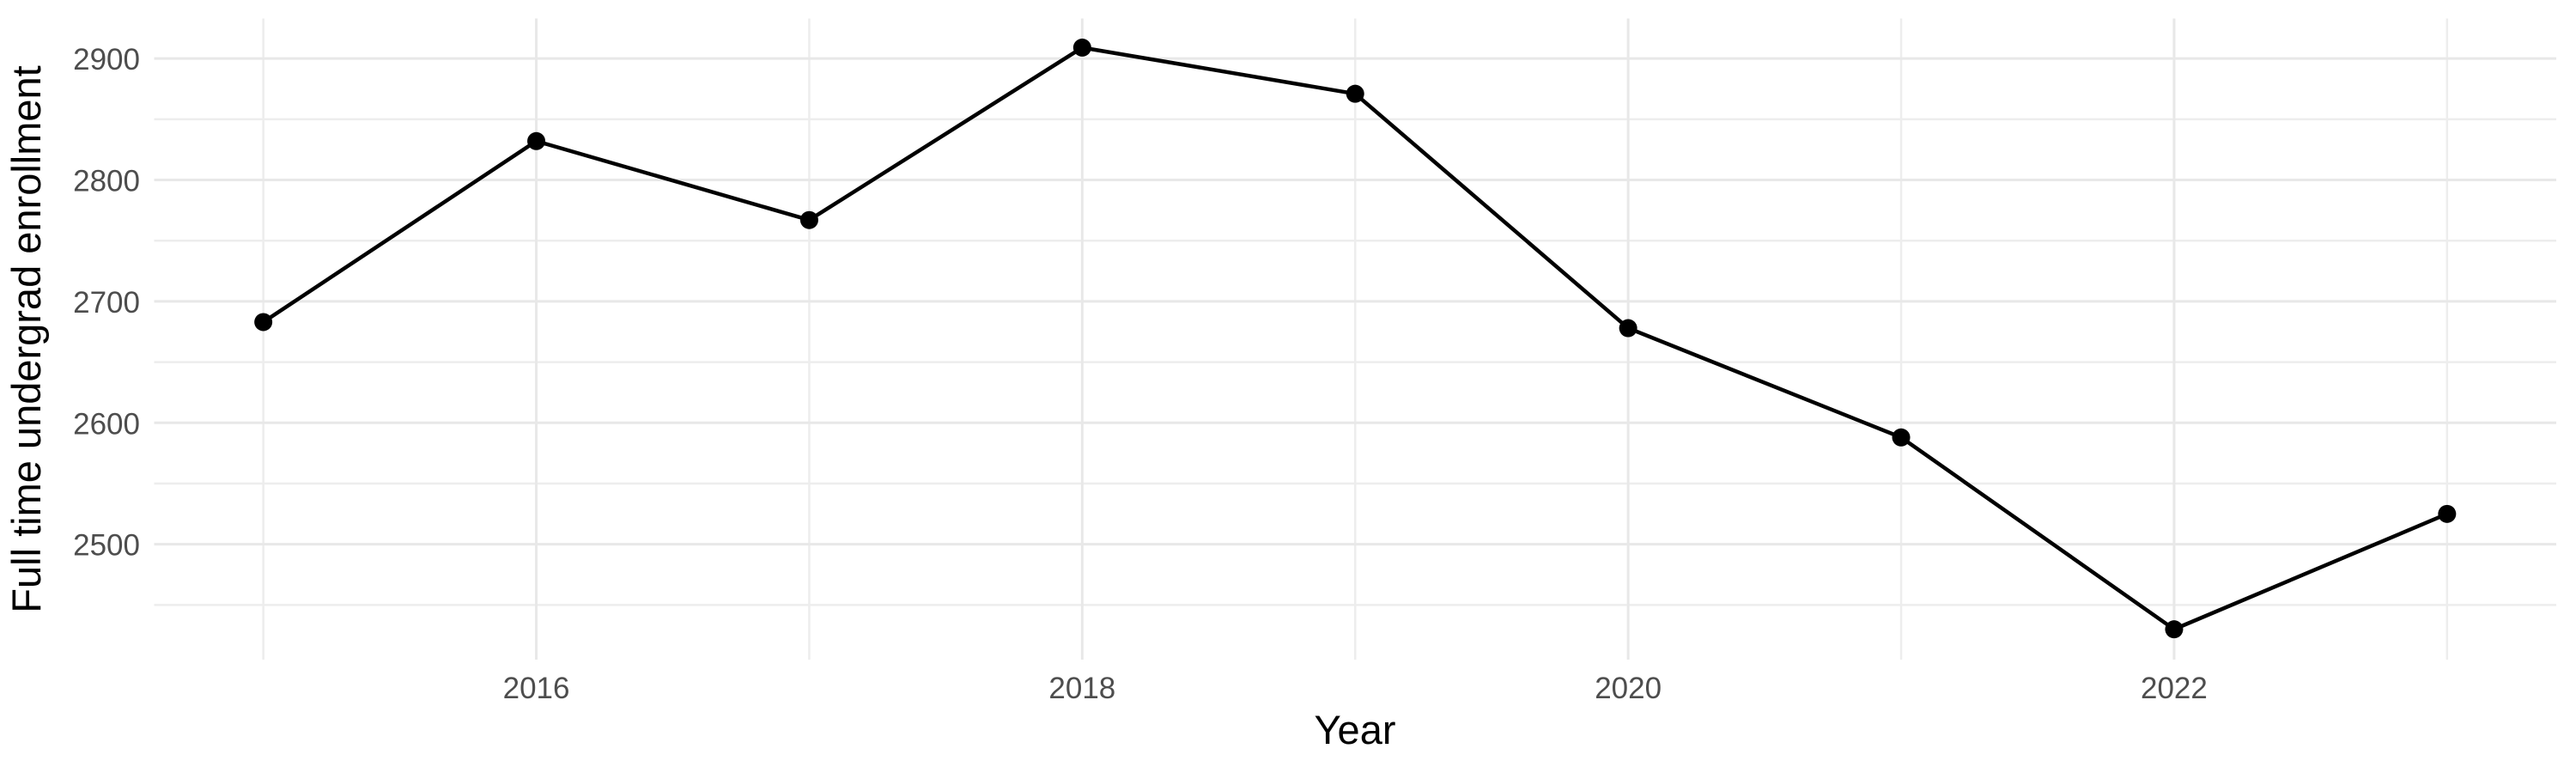 The height and width of the screenshot is (773, 2576). What do you see at coordinates (1081, 688) in the screenshot?
I see `x-tick-label-2018: 2018` at bounding box center [1081, 688].